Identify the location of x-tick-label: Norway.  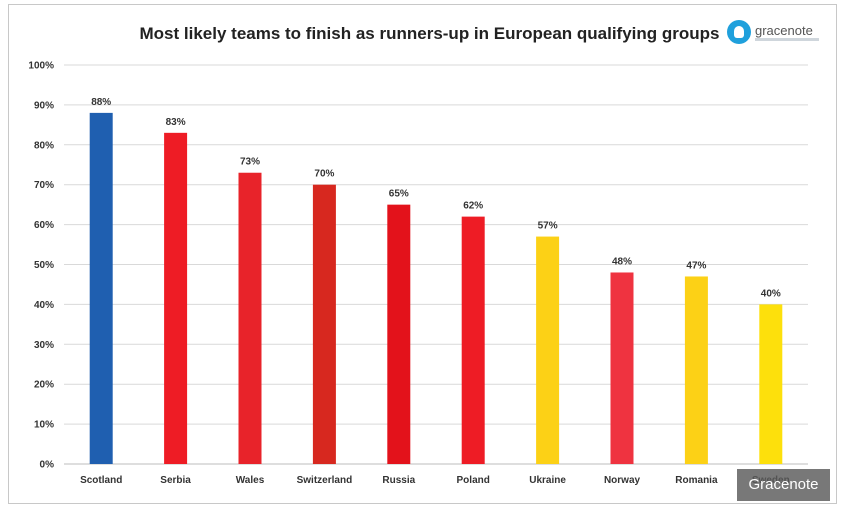
(622, 480).